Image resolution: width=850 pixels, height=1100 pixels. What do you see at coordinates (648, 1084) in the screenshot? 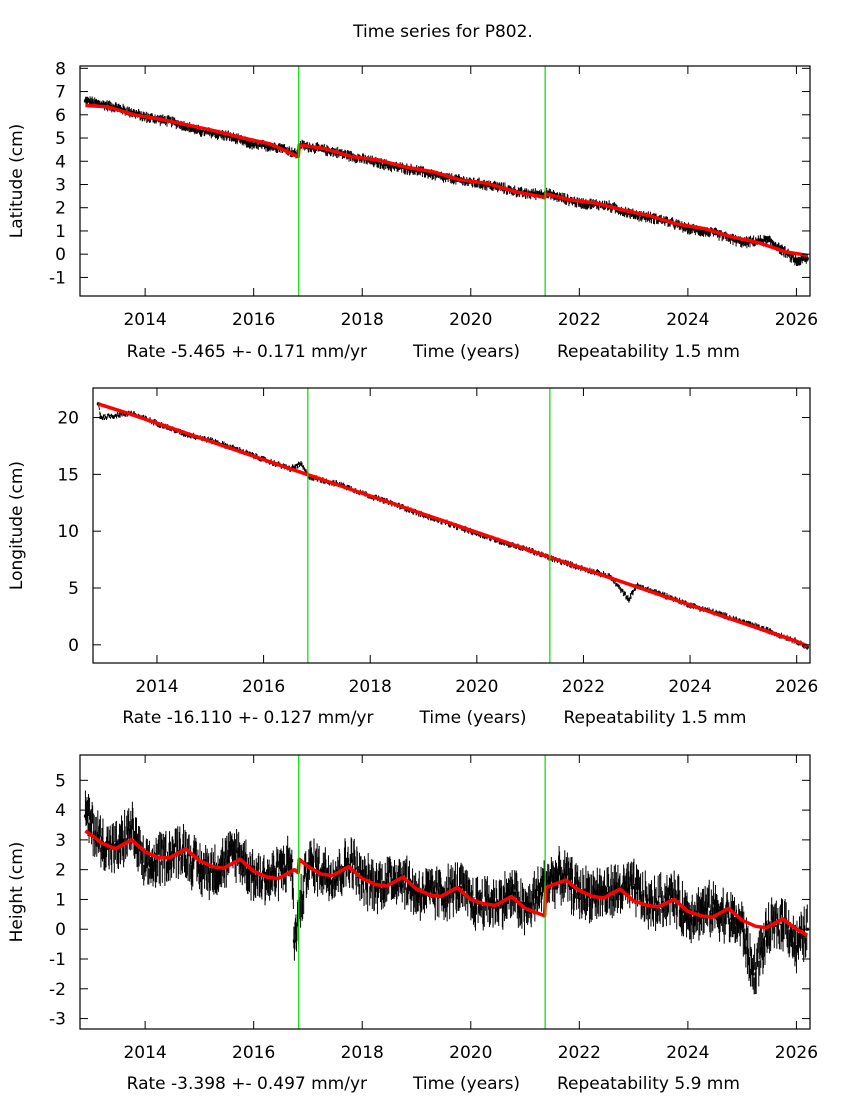
I see `repeatability-text: Repeatability 5.9 mm` at bounding box center [648, 1084].